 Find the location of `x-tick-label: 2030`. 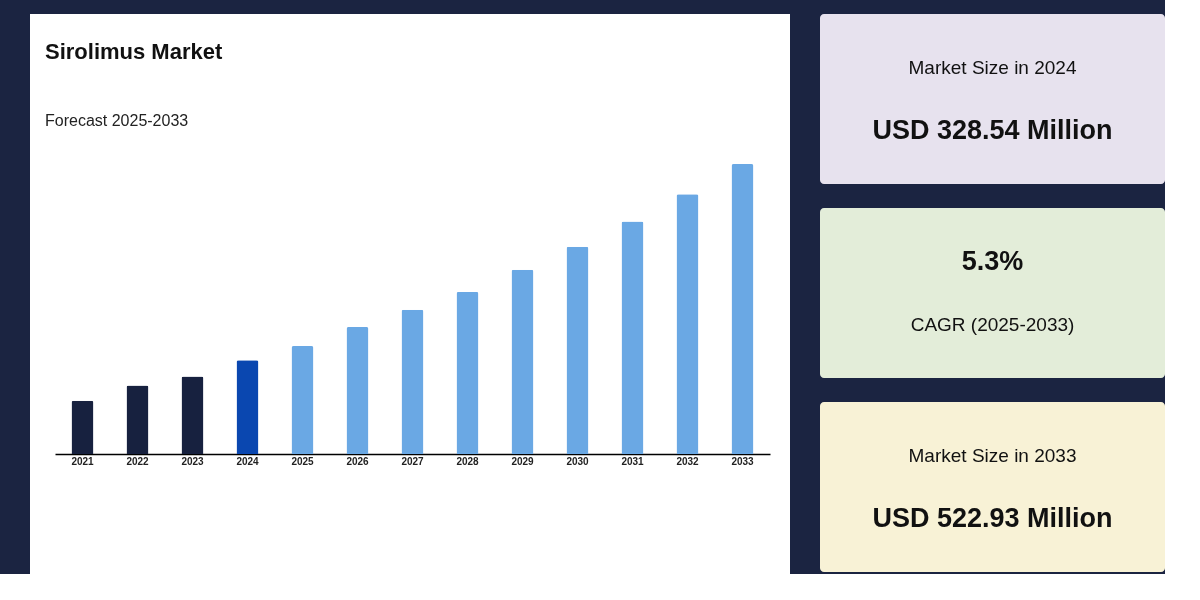

x-tick-label: 2030 is located at coordinates (578, 461).